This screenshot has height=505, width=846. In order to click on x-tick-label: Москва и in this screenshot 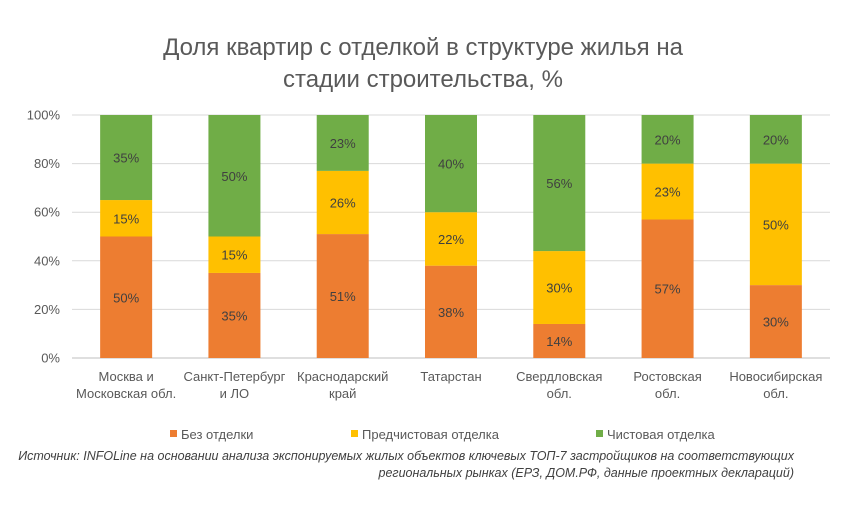, I will do `click(126, 376)`.